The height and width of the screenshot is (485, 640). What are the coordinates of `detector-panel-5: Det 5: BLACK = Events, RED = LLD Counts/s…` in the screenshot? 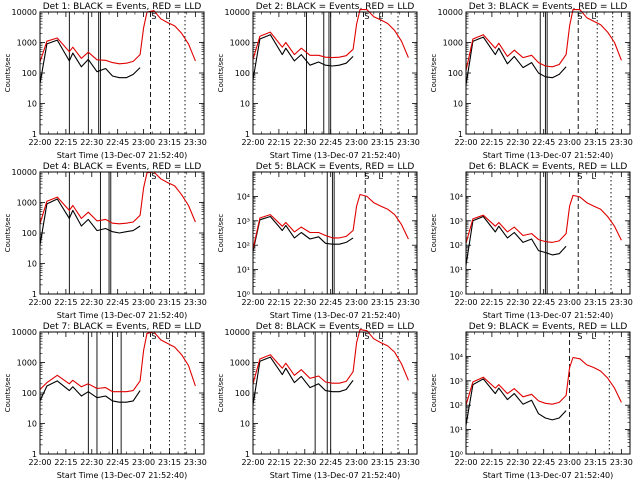 It's located at (318, 241).